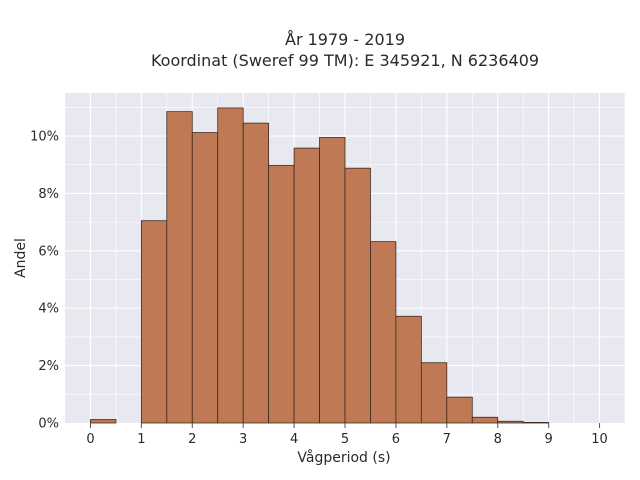 This screenshot has width=640, height=480. Describe the element at coordinates (345, 439) in the screenshot. I see `x-tick-label: 5` at that location.